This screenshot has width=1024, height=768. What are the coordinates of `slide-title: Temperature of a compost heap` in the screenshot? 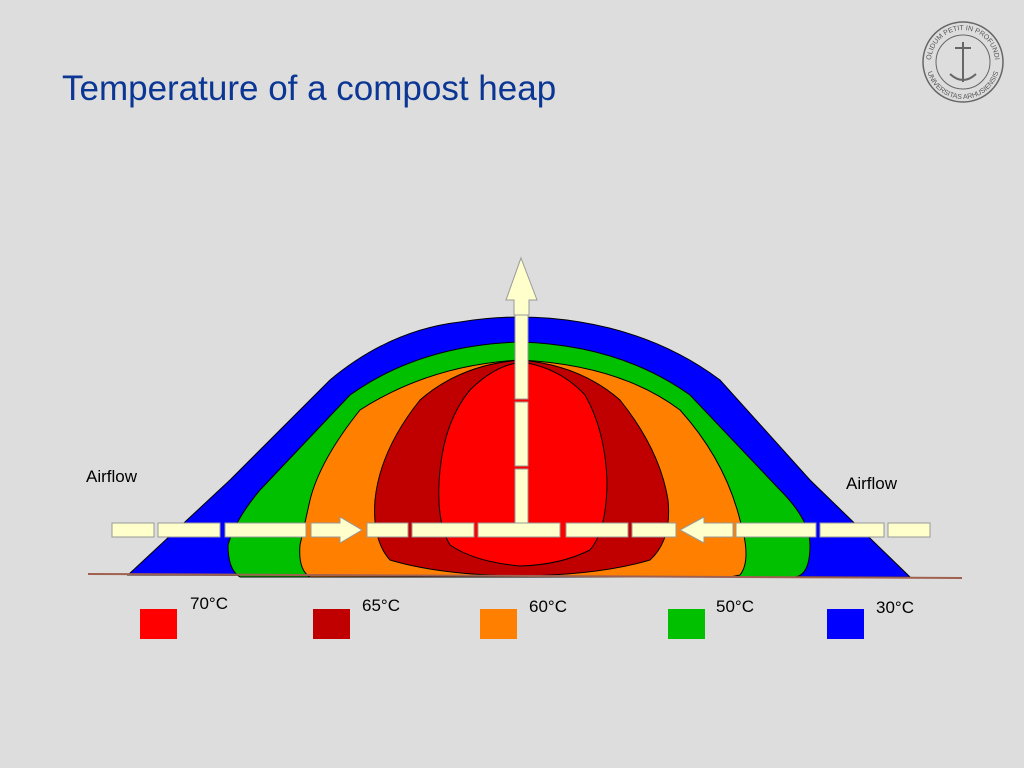 It's located at (309, 88).